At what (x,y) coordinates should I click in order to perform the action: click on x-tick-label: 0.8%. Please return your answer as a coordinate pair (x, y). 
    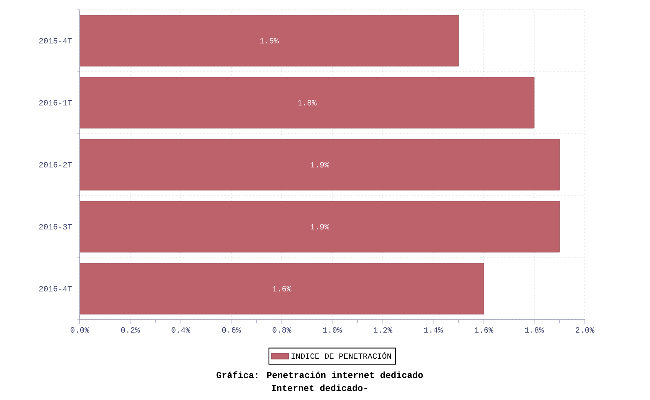
    Looking at the image, I should click on (282, 330).